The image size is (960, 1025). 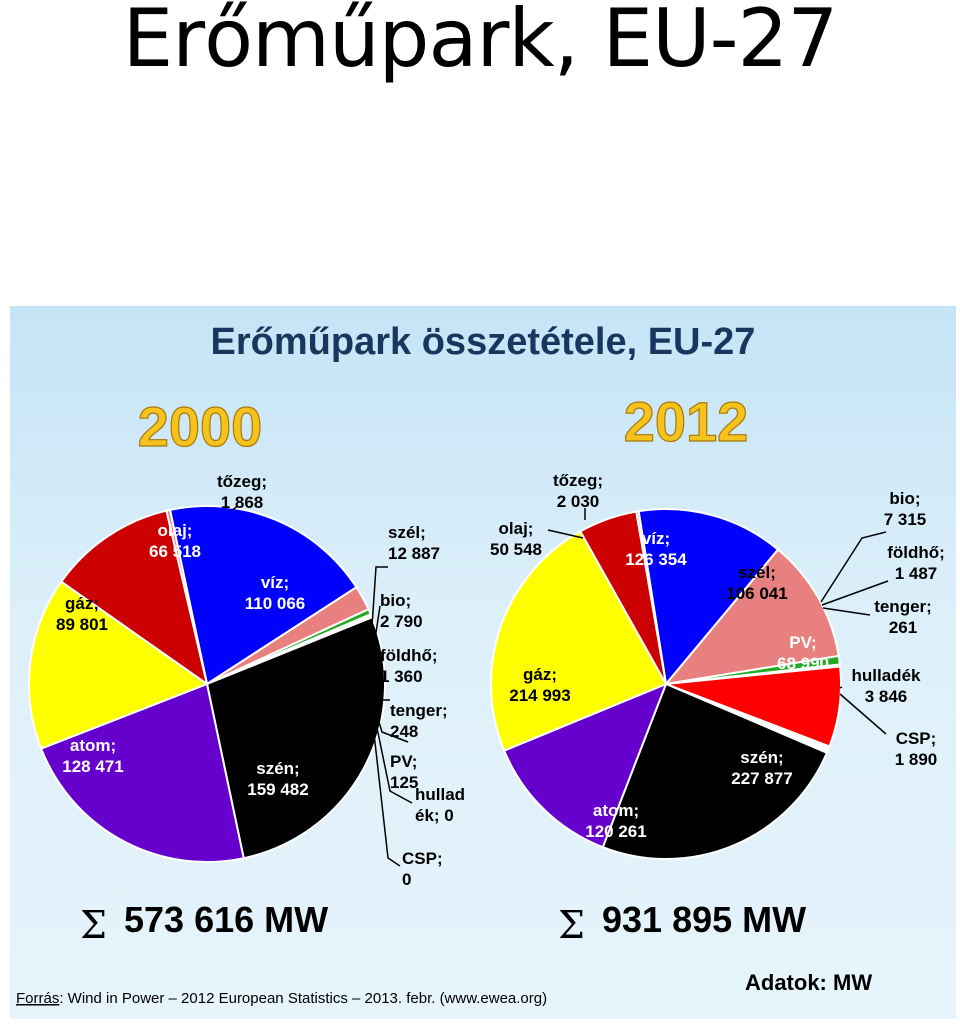 What do you see at coordinates (374, 674) in the screenshot?
I see `callout-foldho-2000` at bounding box center [374, 674].